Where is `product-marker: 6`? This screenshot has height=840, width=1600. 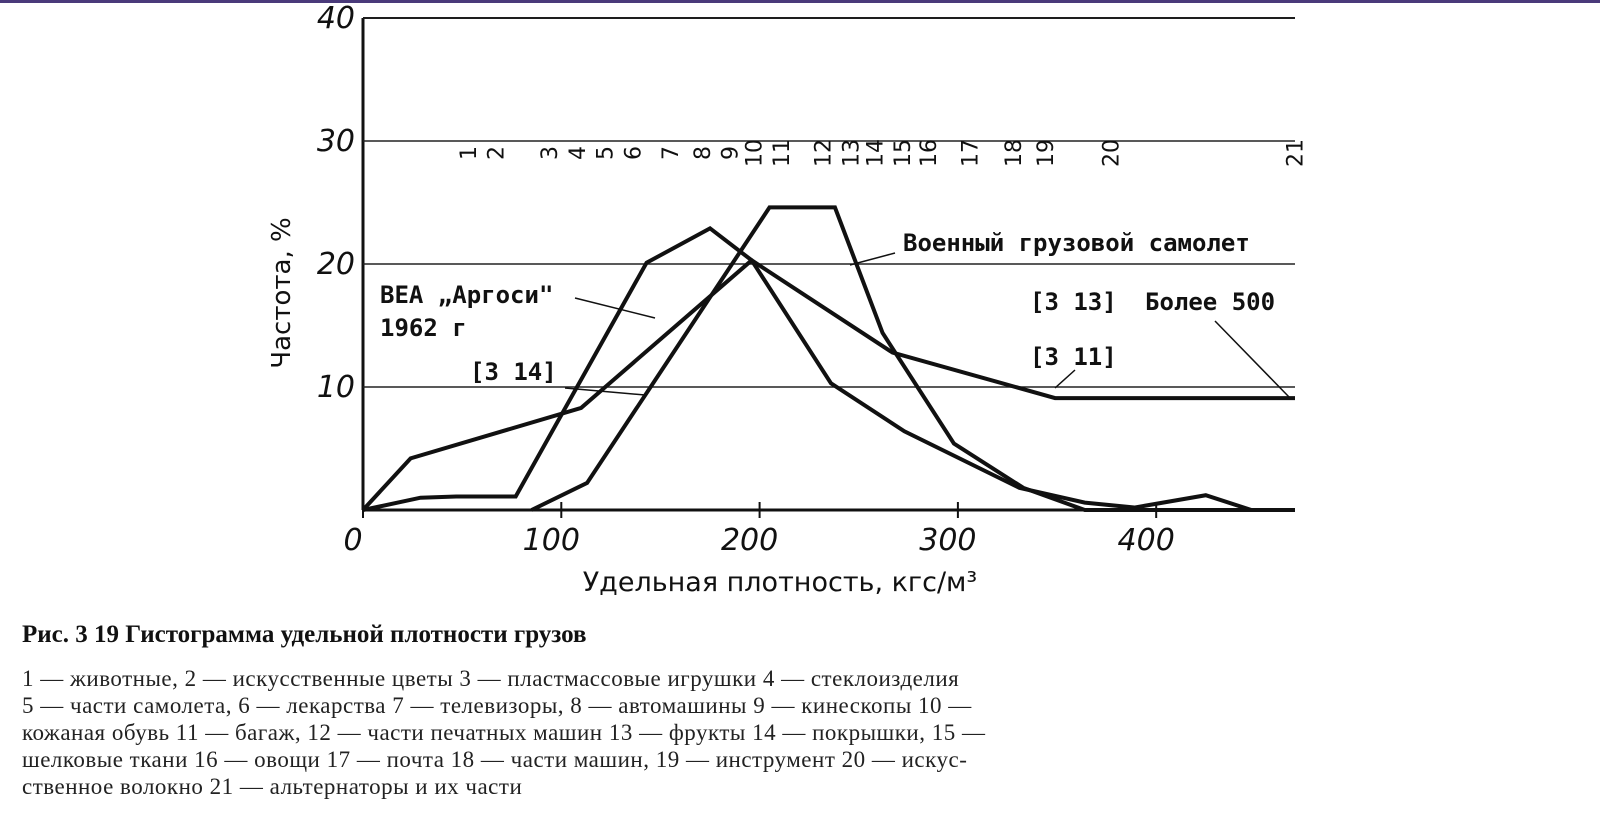
product-marker: 6 is located at coordinates (633, 153).